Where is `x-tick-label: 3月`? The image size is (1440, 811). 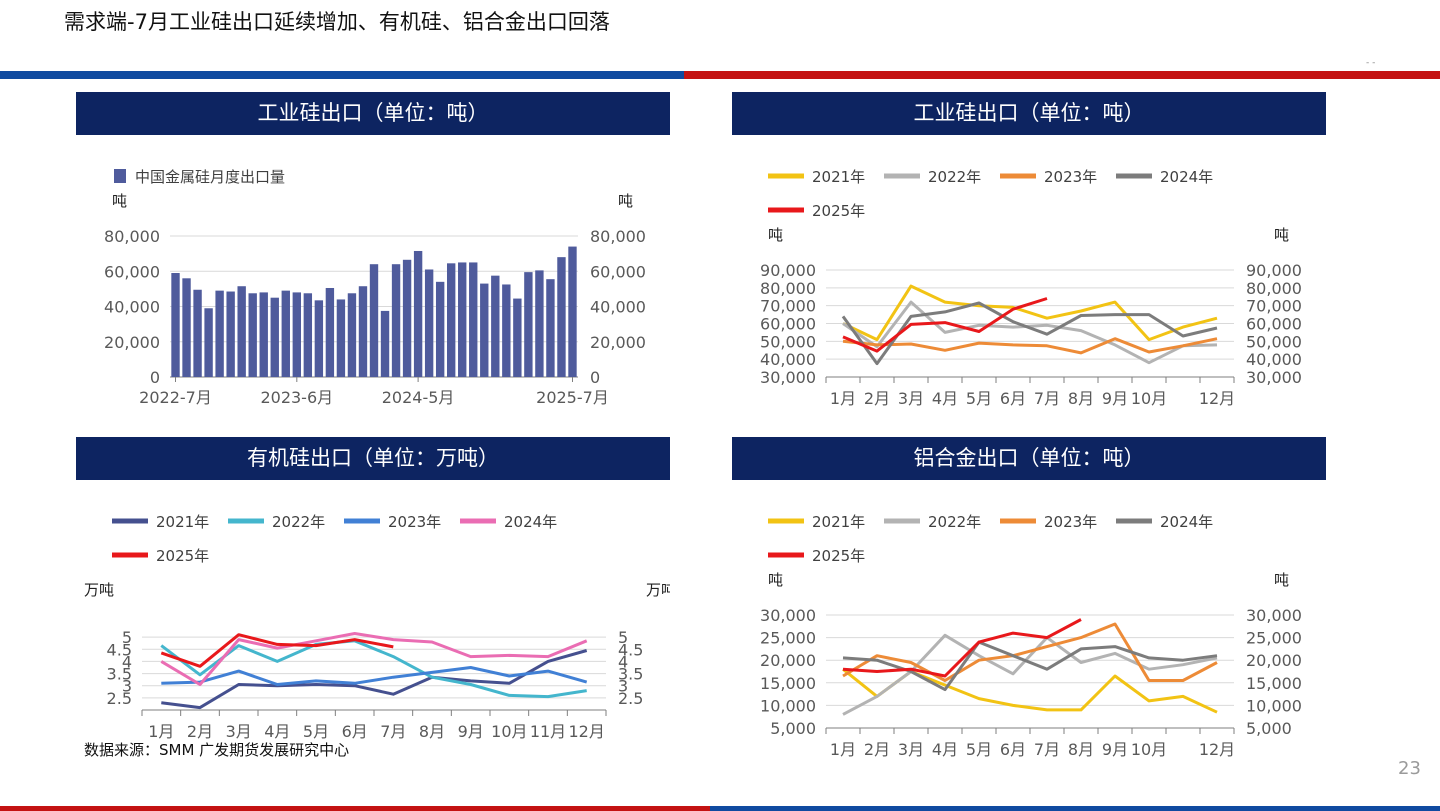
x-tick-label: 3月 is located at coordinates (911, 749).